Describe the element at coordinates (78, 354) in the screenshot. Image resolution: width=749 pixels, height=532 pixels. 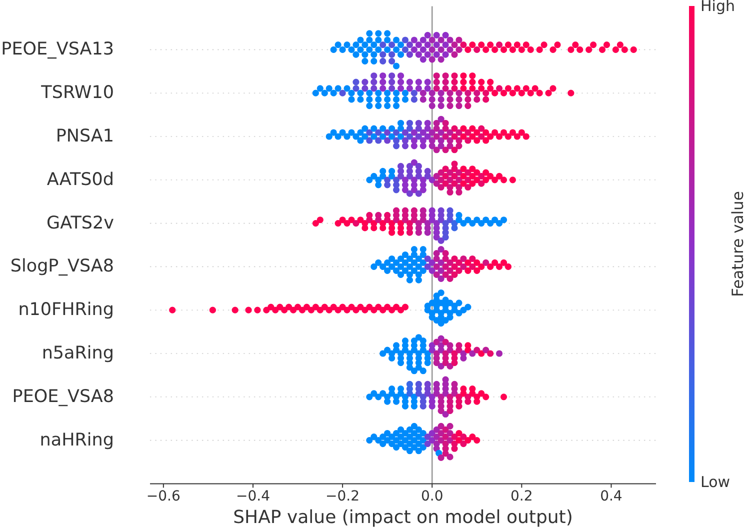
I see `y-tick-label: n5aRing` at that location.